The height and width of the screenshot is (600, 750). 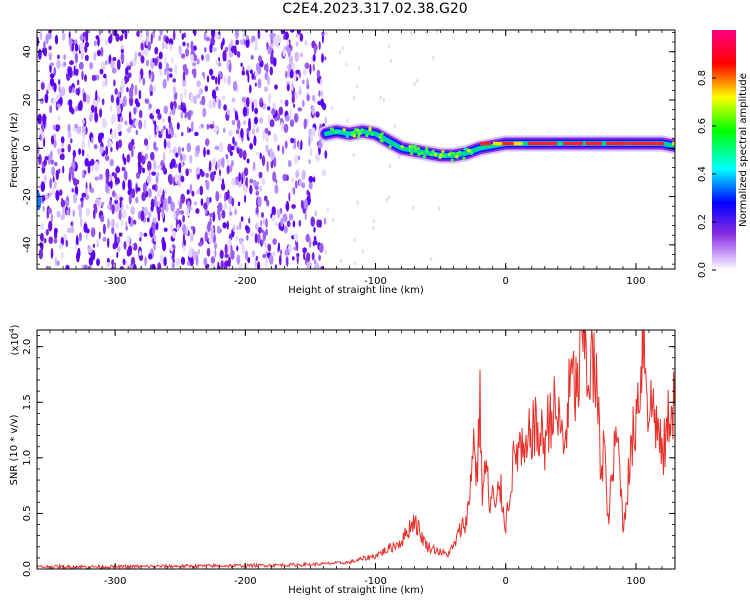 I want to click on x-tick-label: -100, so click(x=375, y=281).